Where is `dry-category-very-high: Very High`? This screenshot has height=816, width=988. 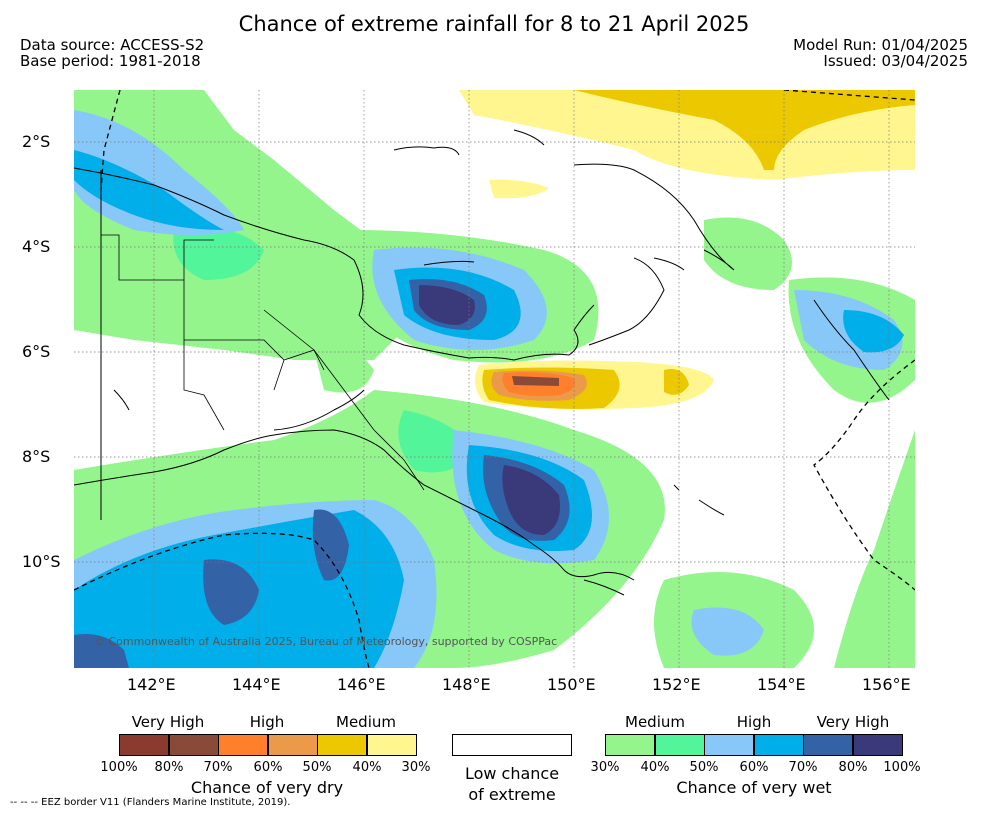 dry-category-very-high: Very High is located at coordinates (168, 722).